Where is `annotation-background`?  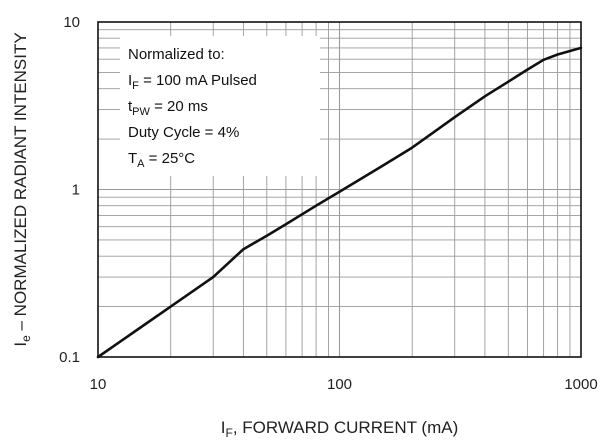
annotation-background is located at coordinates (220, 106).